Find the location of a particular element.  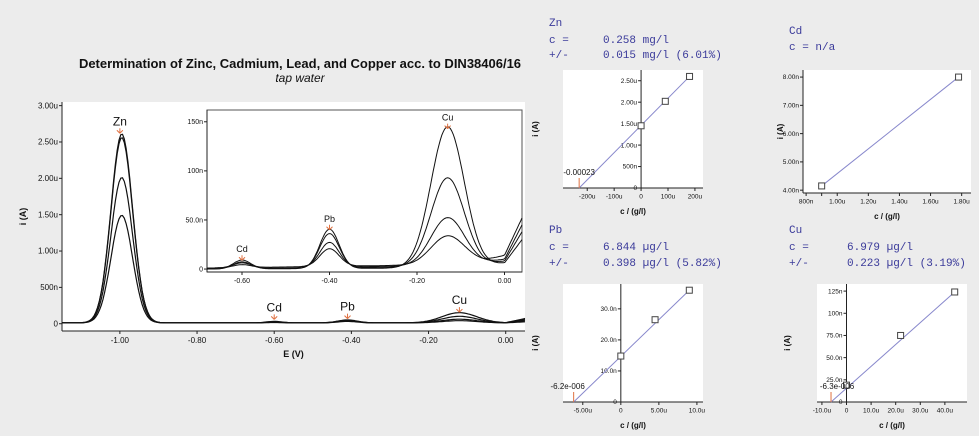

calib-zn-y-tick-label: 2.50u is located at coordinates (629, 81).